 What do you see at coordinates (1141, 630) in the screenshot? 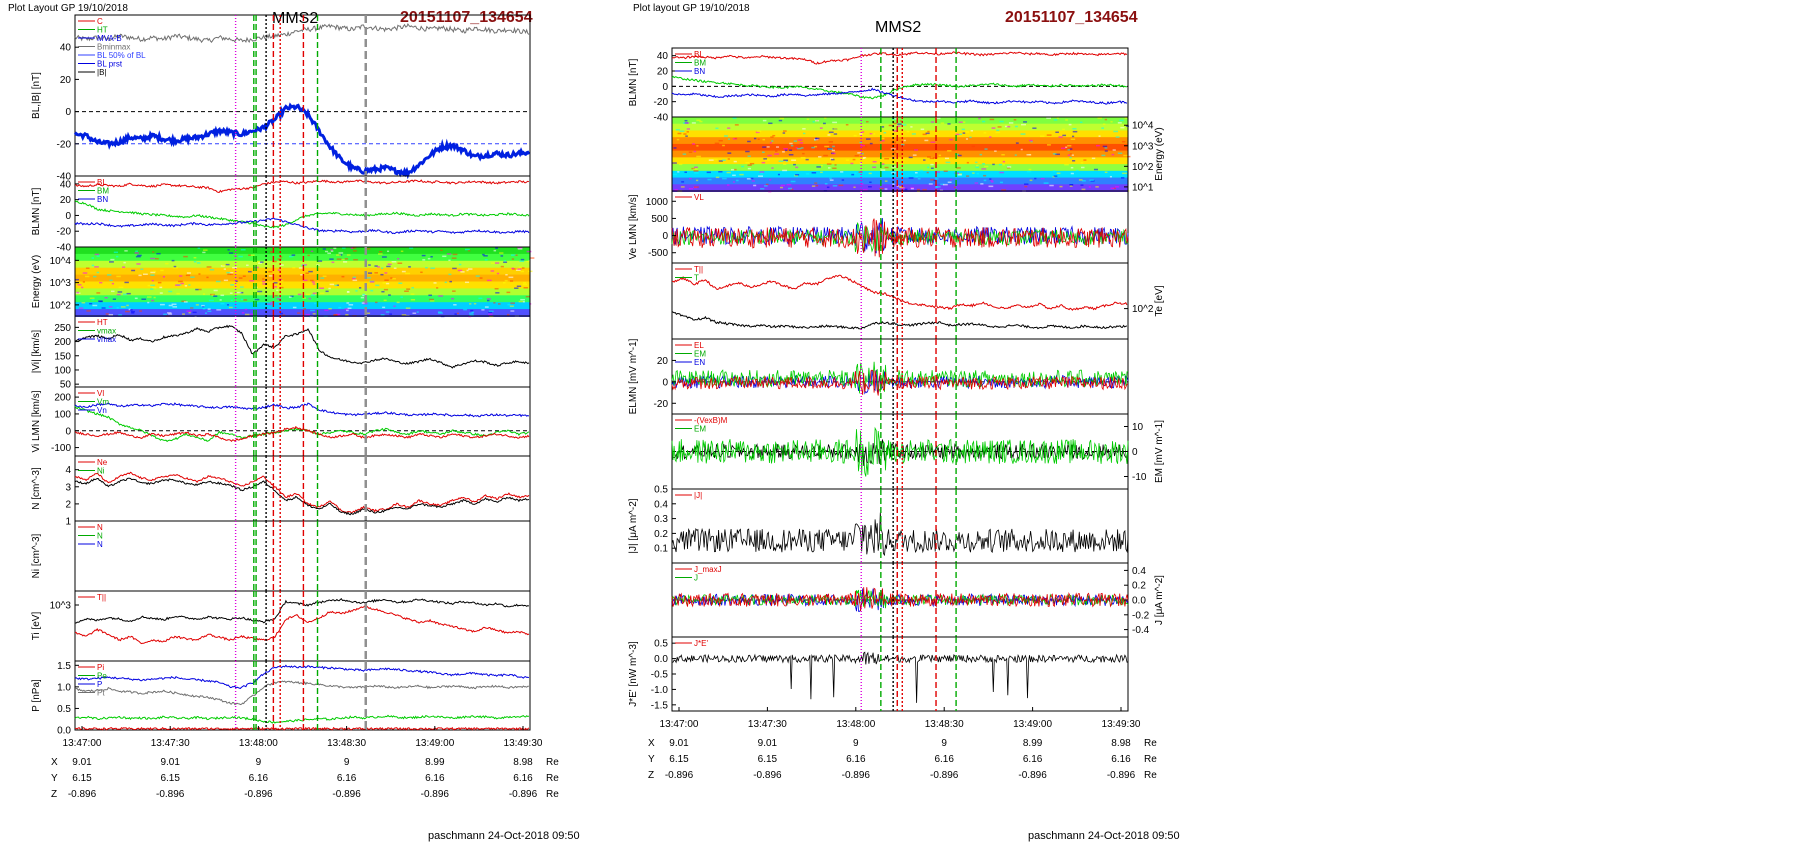
I see `y-tick-label: -0.4` at bounding box center [1141, 630].